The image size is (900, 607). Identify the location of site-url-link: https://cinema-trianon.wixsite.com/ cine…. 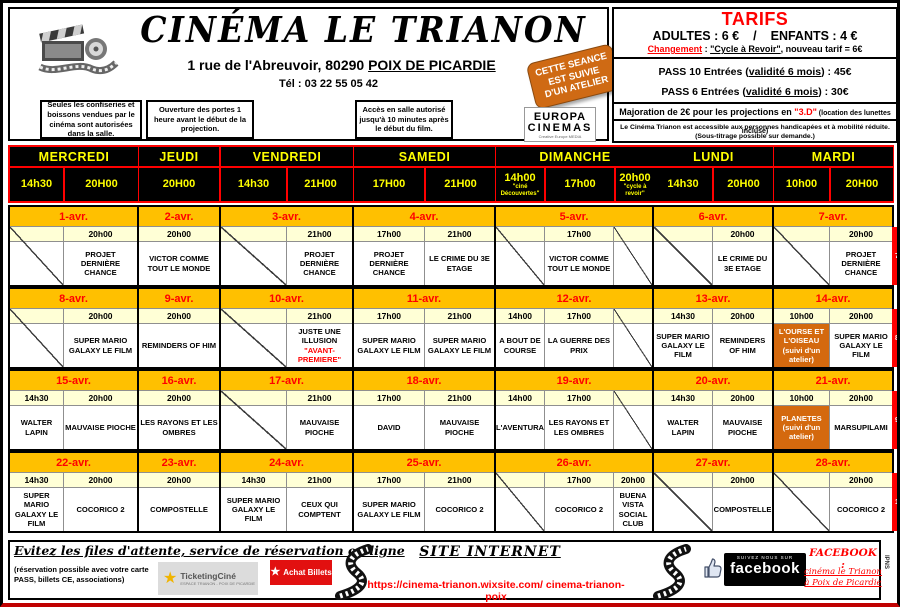
(496, 591).